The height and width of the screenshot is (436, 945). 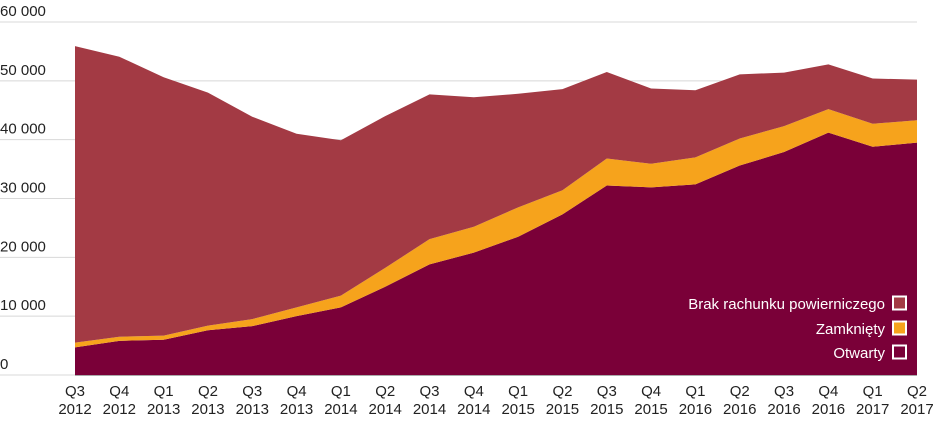 What do you see at coordinates (859, 353) in the screenshot?
I see `legend-label: Otwarty` at bounding box center [859, 353].